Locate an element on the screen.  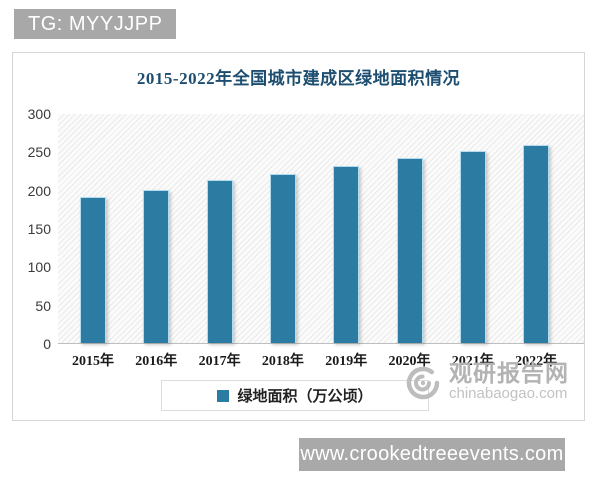
y-tick-label: 100 is located at coordinates (39, 267).